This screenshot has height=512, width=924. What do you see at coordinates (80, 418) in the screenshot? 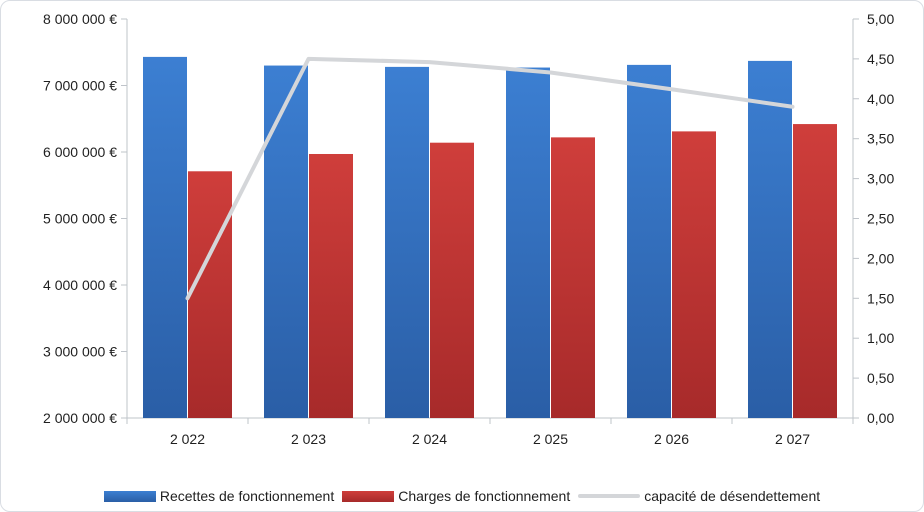
I see `y-left-tick-label: 2 000 000 €` at bounding box center [80, 418].